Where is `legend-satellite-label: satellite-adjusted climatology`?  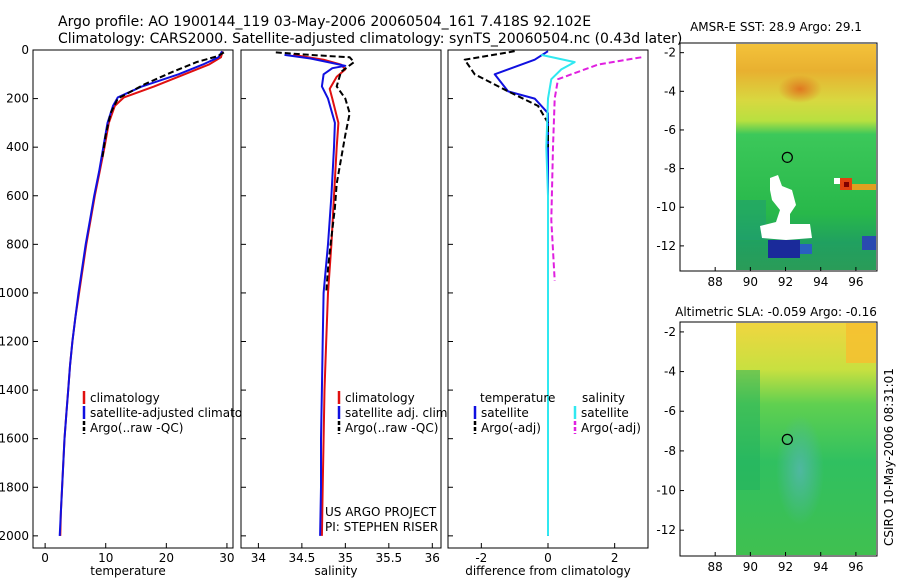
legend-satellite-label: satellite-adjusted climatology is located at coordinates (179, 413).